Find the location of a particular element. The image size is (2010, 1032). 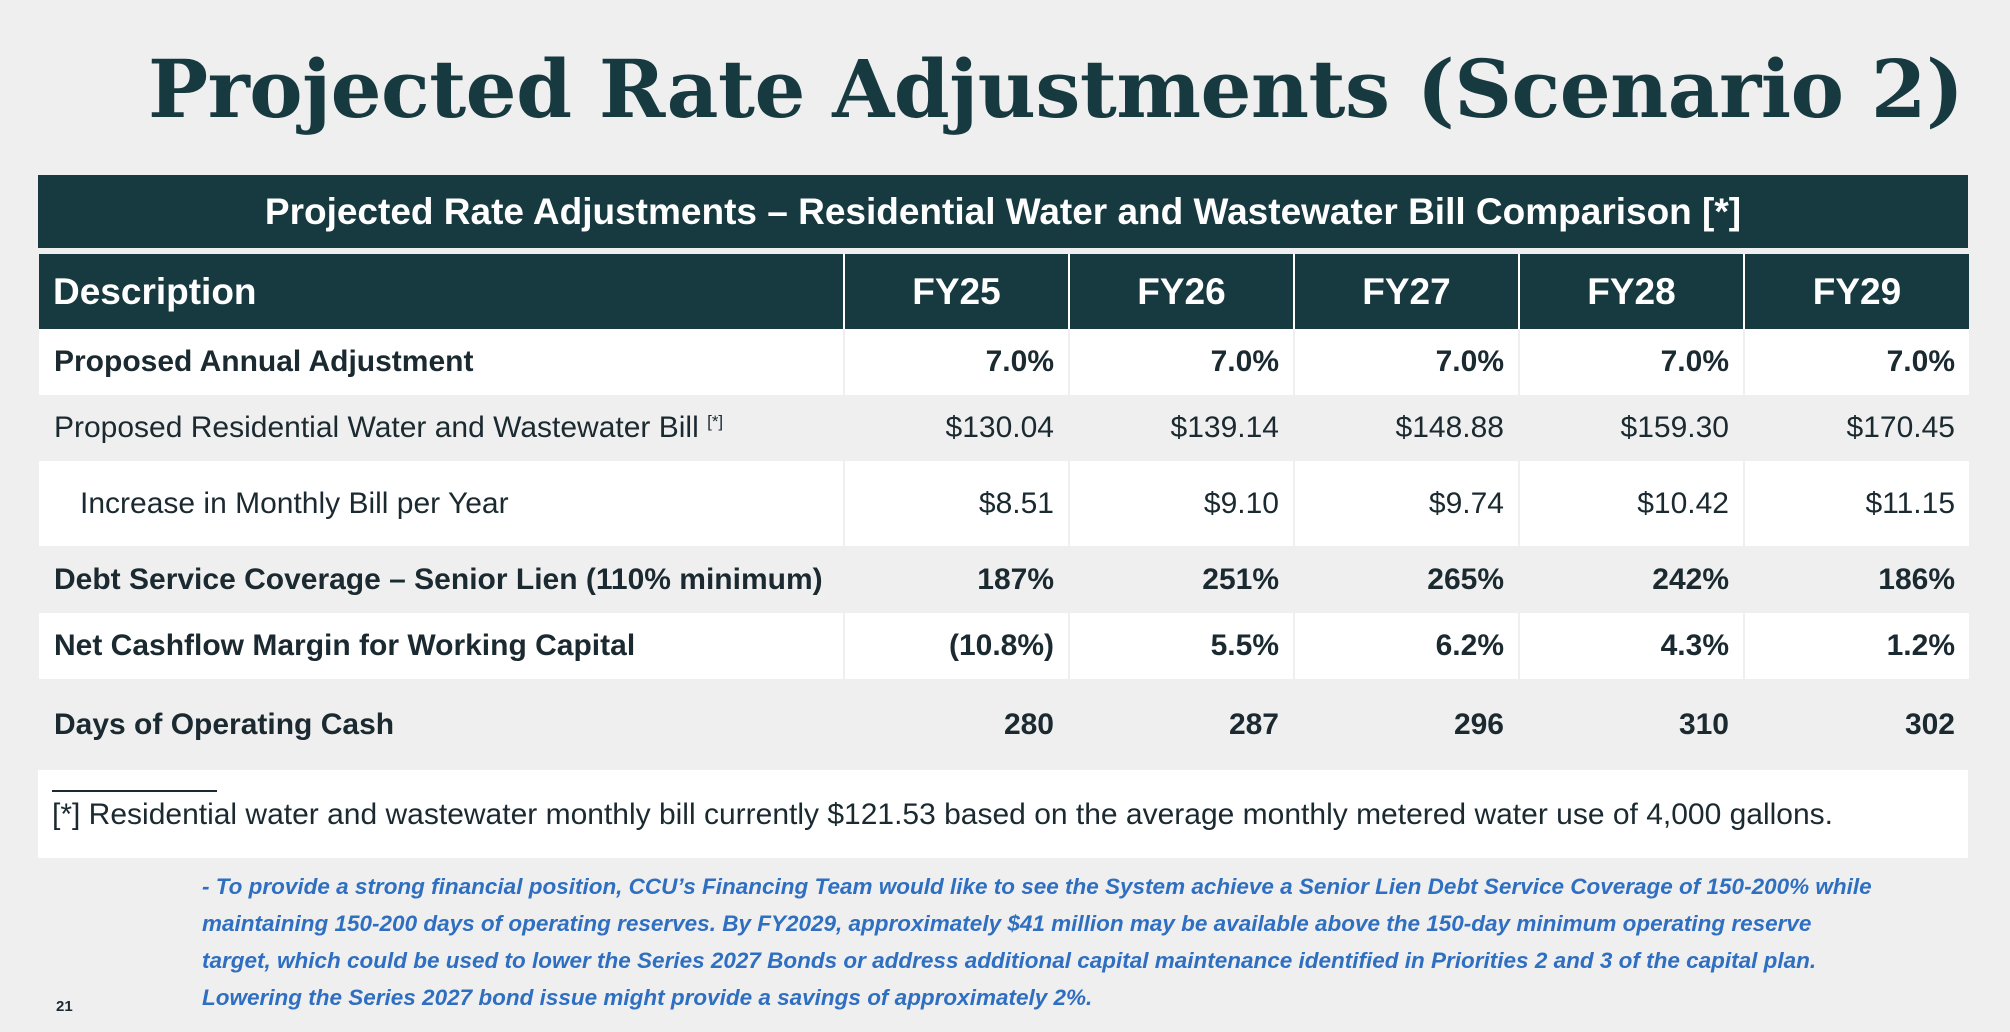

row-label: Net Cashflow Margin for Working Capital is located at coordinates (441, 646).